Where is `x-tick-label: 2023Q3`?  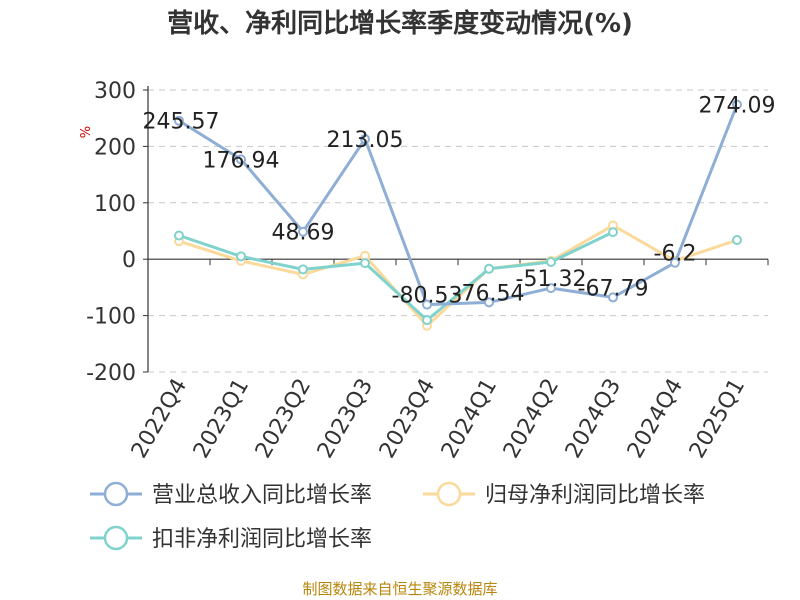
x-tick-label: 2023Q3 is located at coordinates (345, 419).